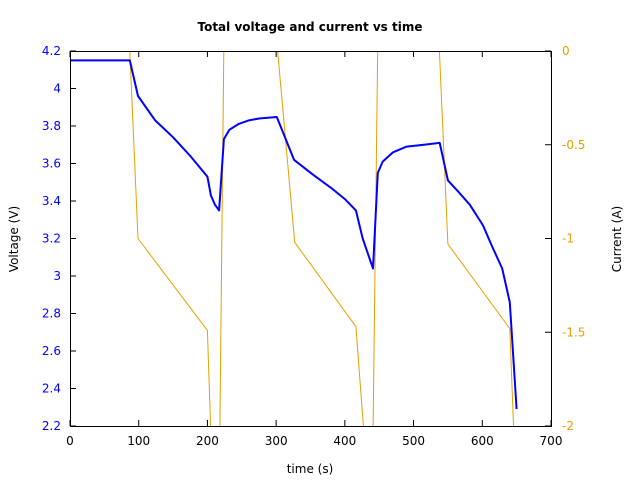 The image size is (640, 480). What do you see at coordinates (51, 314) in the screenshot?
I see `y-tick-label: 2.8` at bounding box center [51, 314].